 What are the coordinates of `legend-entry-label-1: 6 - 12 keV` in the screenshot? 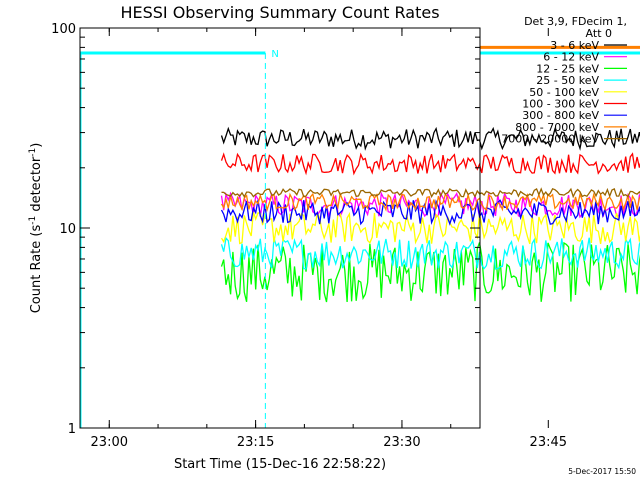 It's located at (571, 57).